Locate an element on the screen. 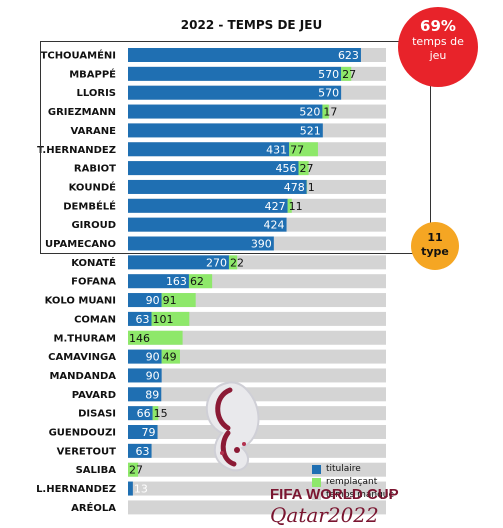 This screenshot has height=528, width=503. value-label-starter-9: 424 is located at coordinates (274, 225).